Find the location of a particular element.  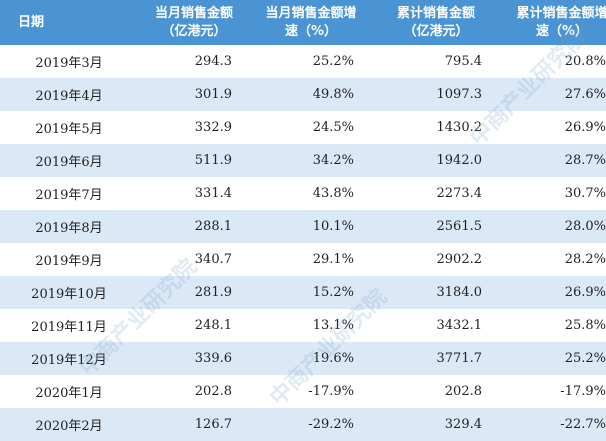

header-text: 累计销售金额 is located at coordinates (435, 13).